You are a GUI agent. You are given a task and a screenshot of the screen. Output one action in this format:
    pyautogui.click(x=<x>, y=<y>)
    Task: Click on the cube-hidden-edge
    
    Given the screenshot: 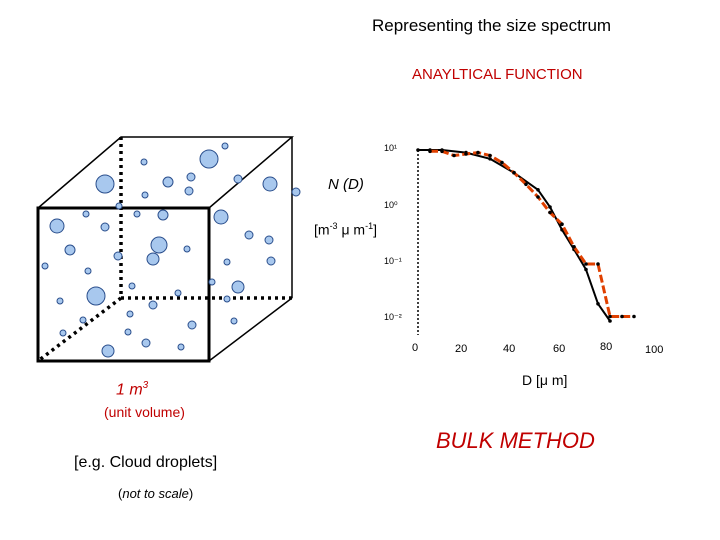 What is the action you would take?
    pyautogui.click(x=79, y=329)
    